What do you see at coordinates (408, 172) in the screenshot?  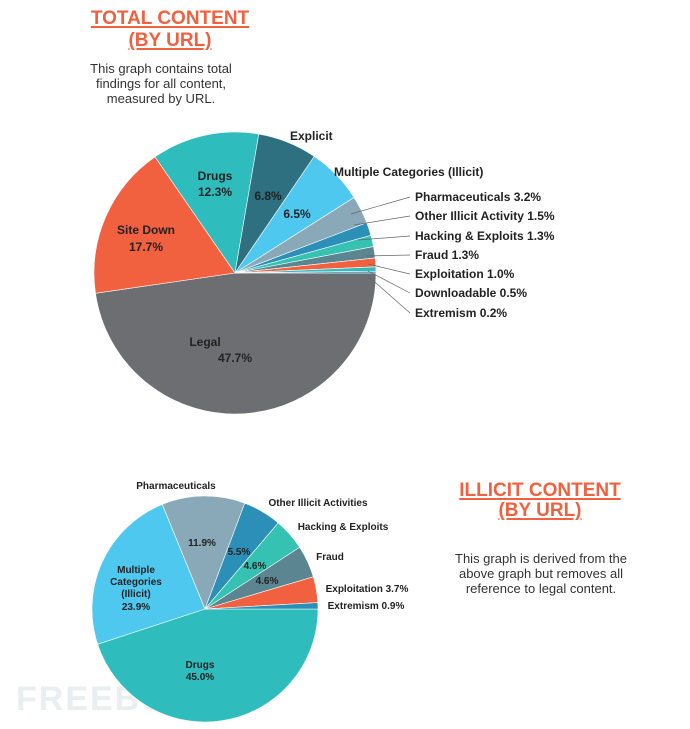 I see `top-label-multiple-name: Multiple Categories (Illicit)` at bounding box center [408, 172].